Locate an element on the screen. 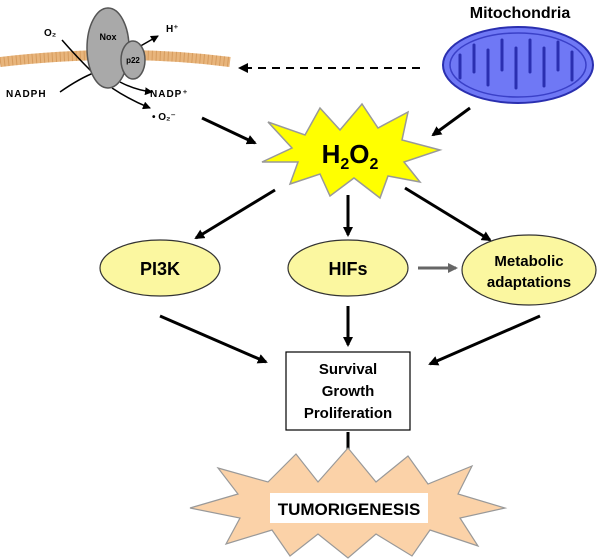 This screenshot has width=600, height=560. superoxide-label: • O₂⁻ is located at coordinates (164, 117).